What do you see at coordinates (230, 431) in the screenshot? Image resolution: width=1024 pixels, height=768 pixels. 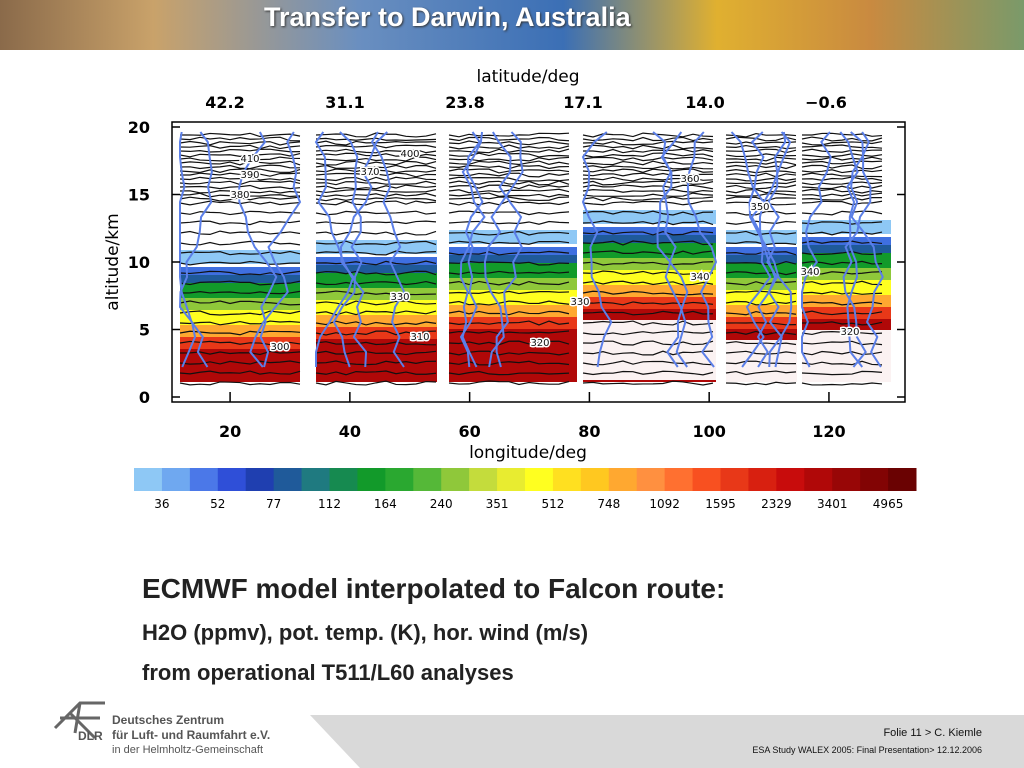 I see `x-tick-label: 20` at bounding box center [230, 431].